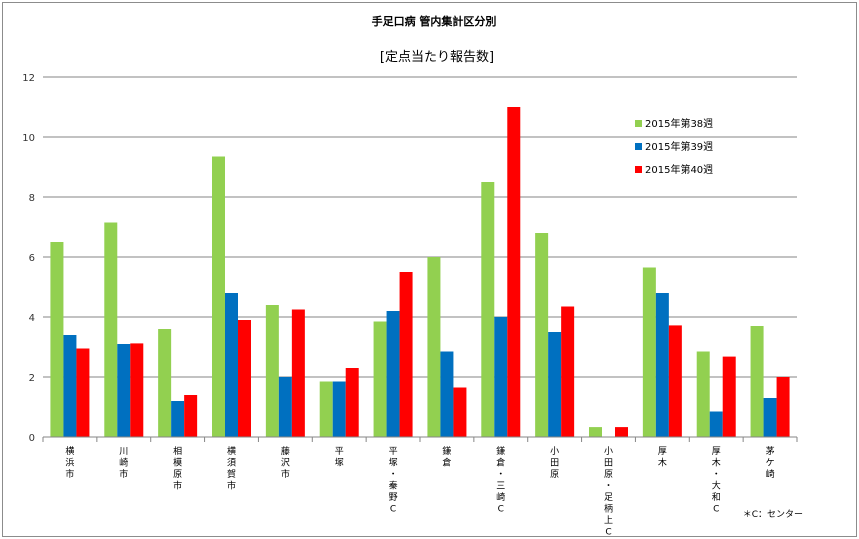 Image resolution: width=859 pixels, height=539 pixels. Describe the element at coordinates (231, 474) in the screenshot. I see `x-tick-label: 賀` at that location.